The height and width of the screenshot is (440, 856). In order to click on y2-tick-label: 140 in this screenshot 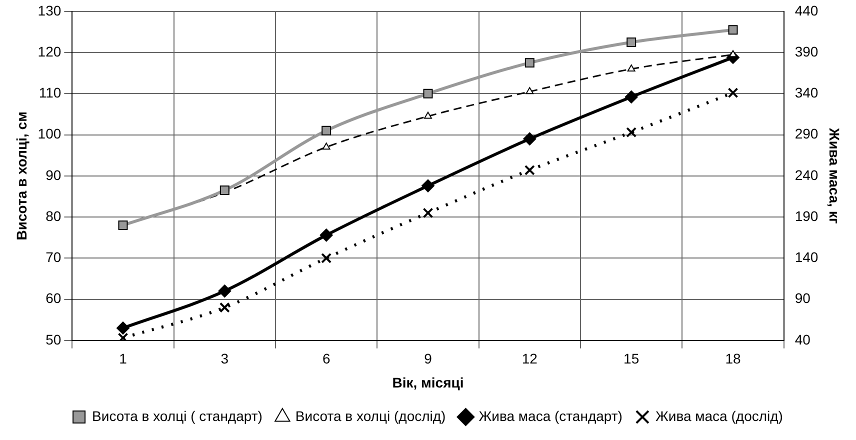, I will do `click(806, 257)`.